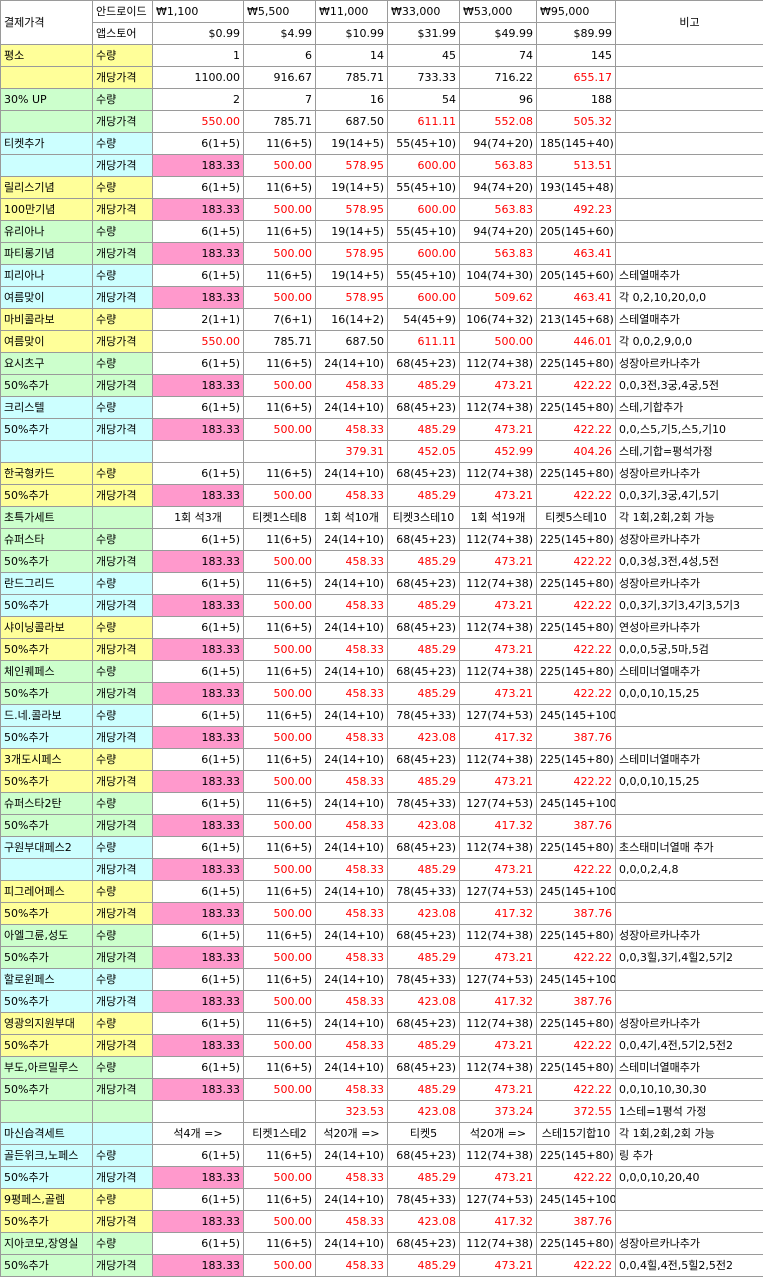  I want to click on value-cell: 1회 석19개, so click(498, 517).